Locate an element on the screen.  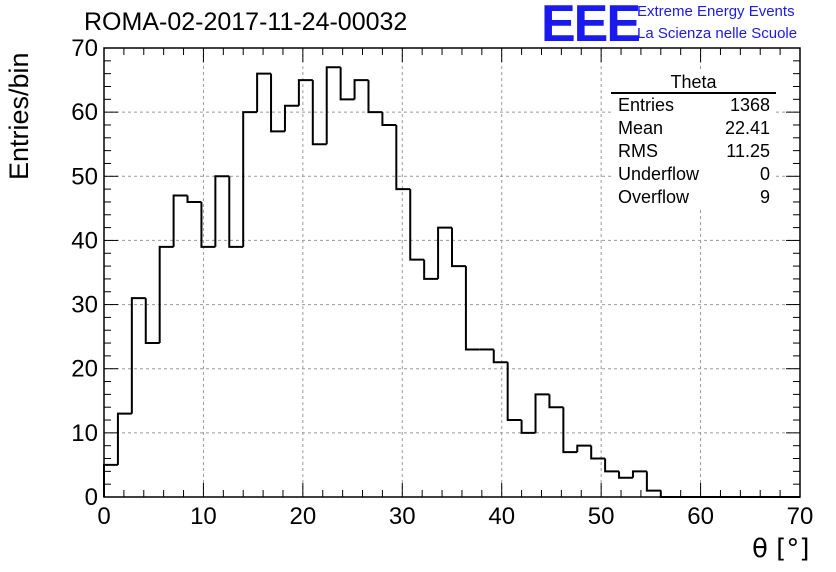
stats-value: 11.25 is located at coordinates (748, 151).